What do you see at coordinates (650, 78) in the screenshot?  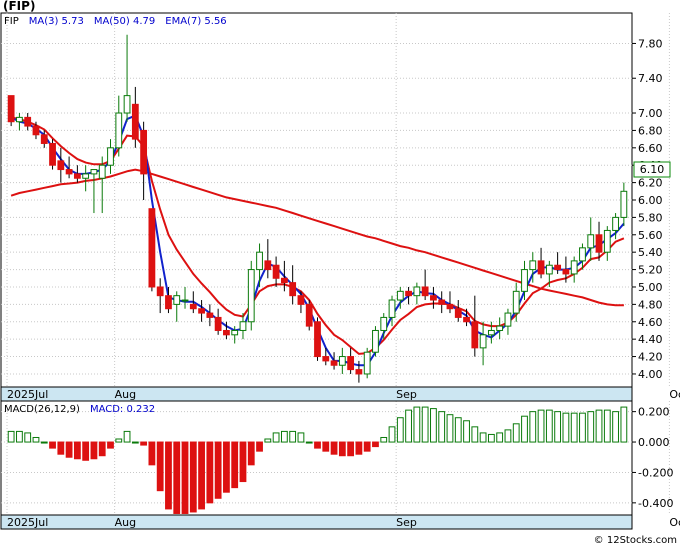 I see `price-tick-label: 7.40` at bounding box center [650, 78].